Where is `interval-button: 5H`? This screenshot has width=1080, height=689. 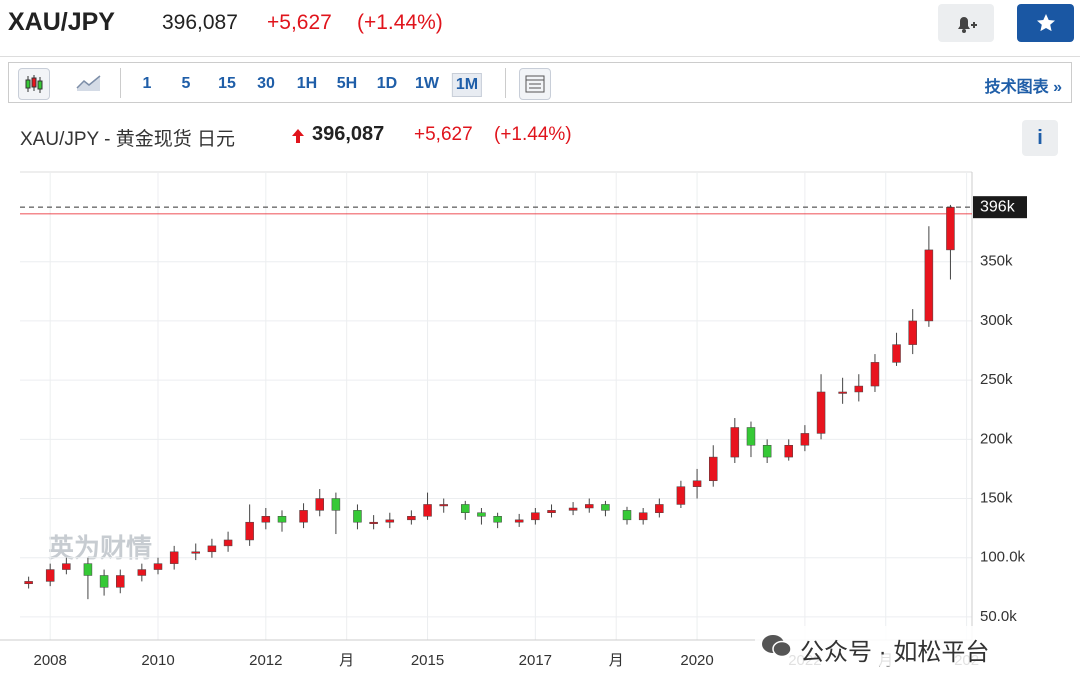 interval-button: 5H is located at coordinates (347, 83).